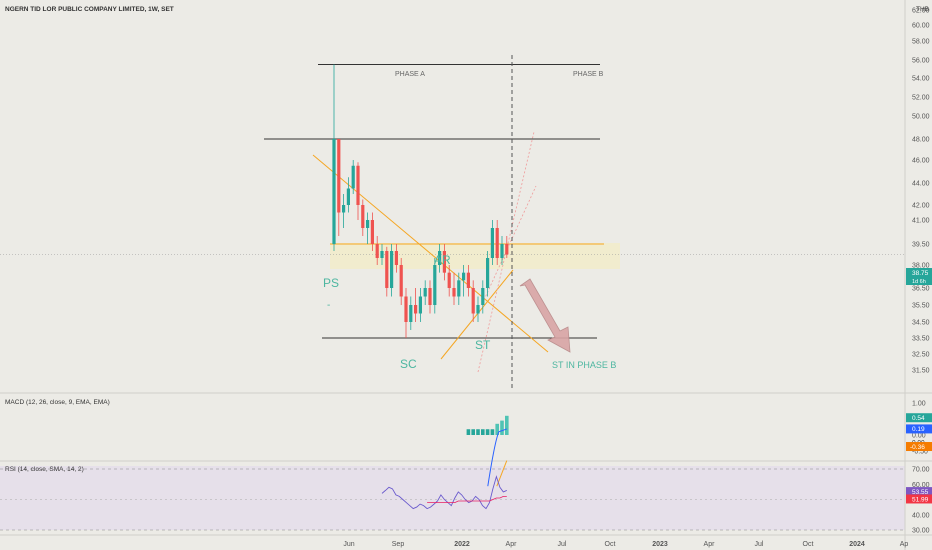 This screenshot has width=932, height=550. What do you see at coordinates (857, 544) in the screenshot?
I see `time-tick-label: 2024` at bounding box center [857, 544].